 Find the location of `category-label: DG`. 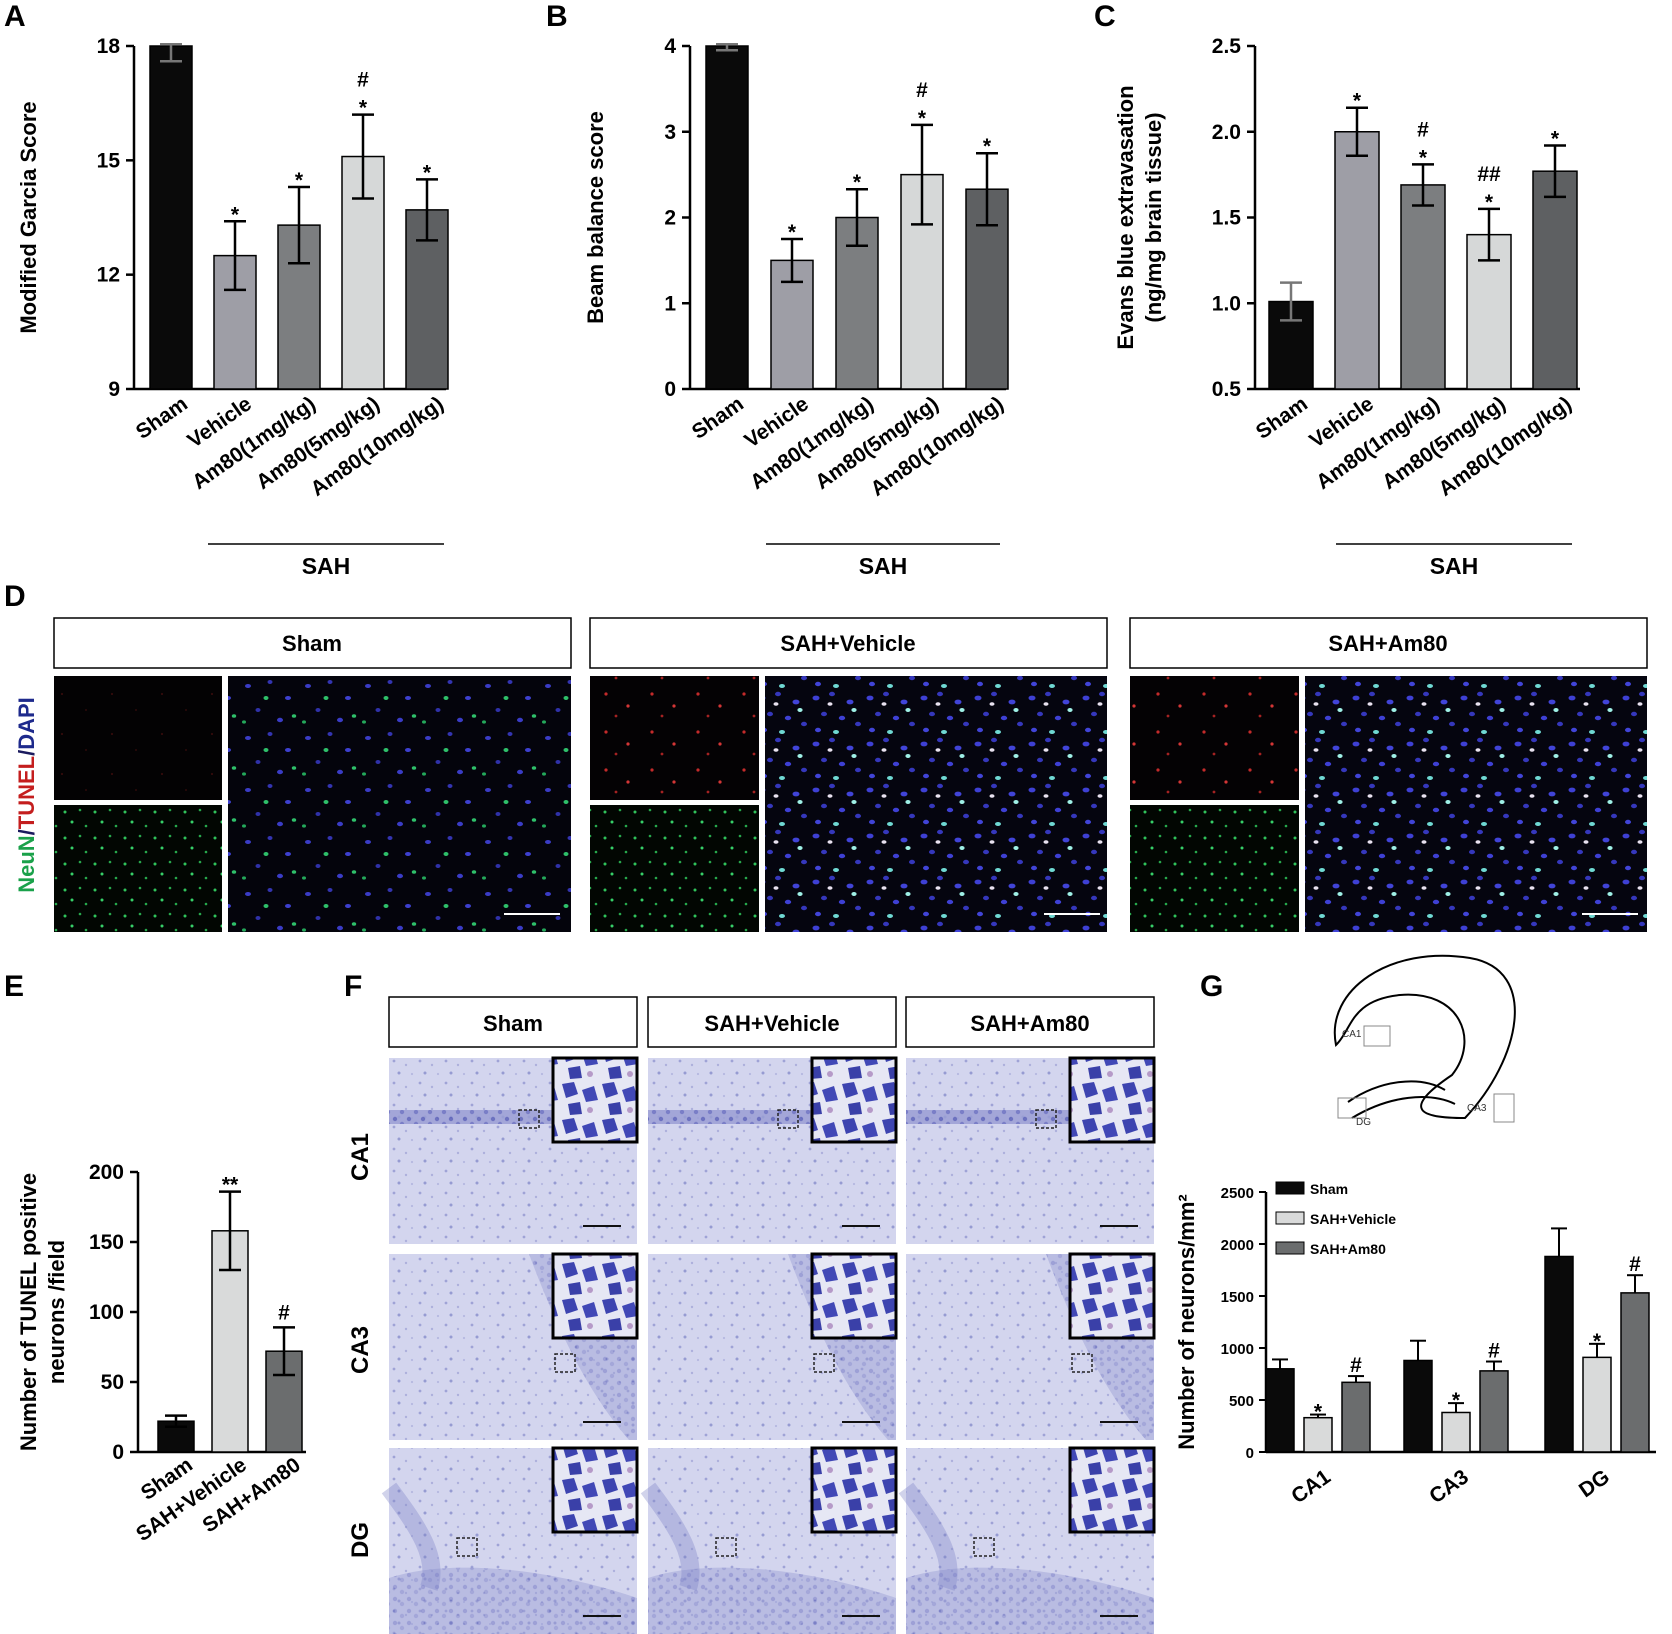

category-label: DG is located at coordinates (1594, 1483).